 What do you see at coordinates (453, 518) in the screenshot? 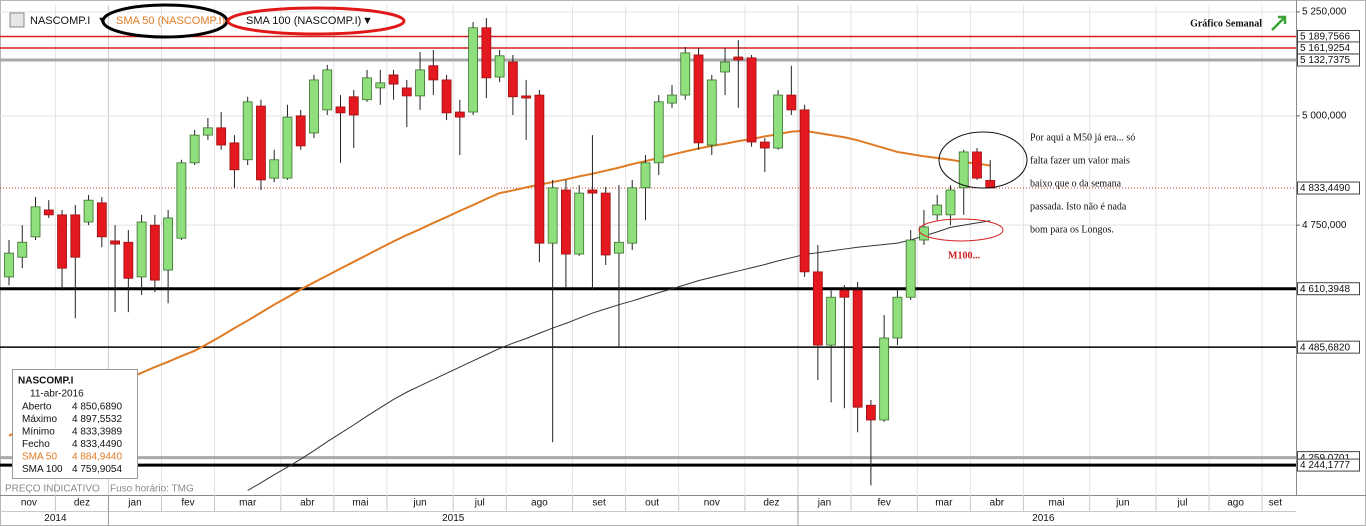
I see `year-label: 2015` at bounding box center [453, 518].